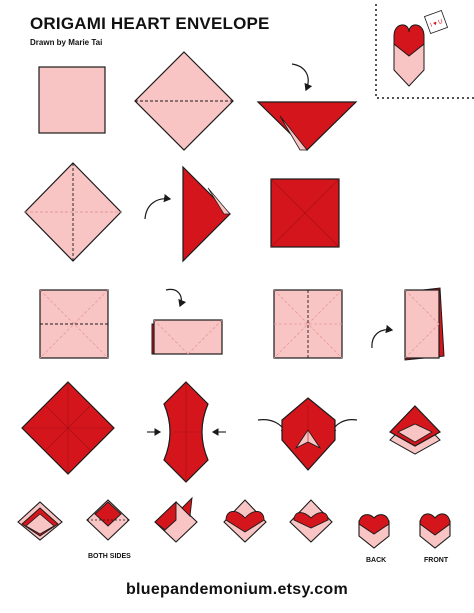  I want to click on finished-envelope-preview: I ♥ U, so click(424, 51).